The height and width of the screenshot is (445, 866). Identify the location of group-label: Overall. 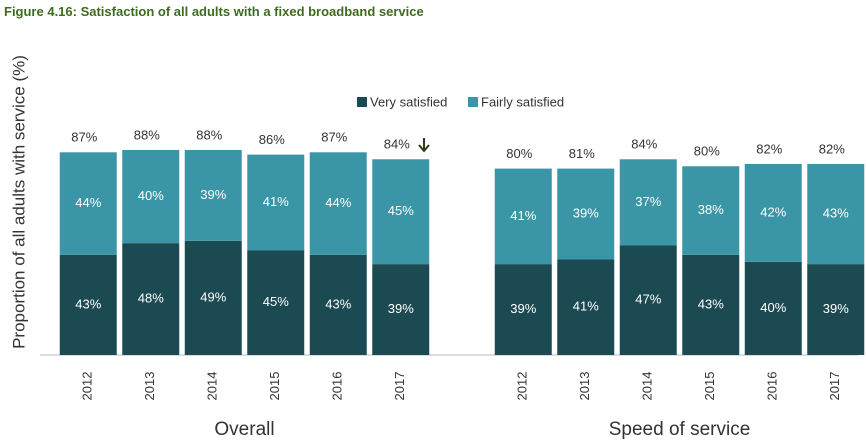
(244, 429).